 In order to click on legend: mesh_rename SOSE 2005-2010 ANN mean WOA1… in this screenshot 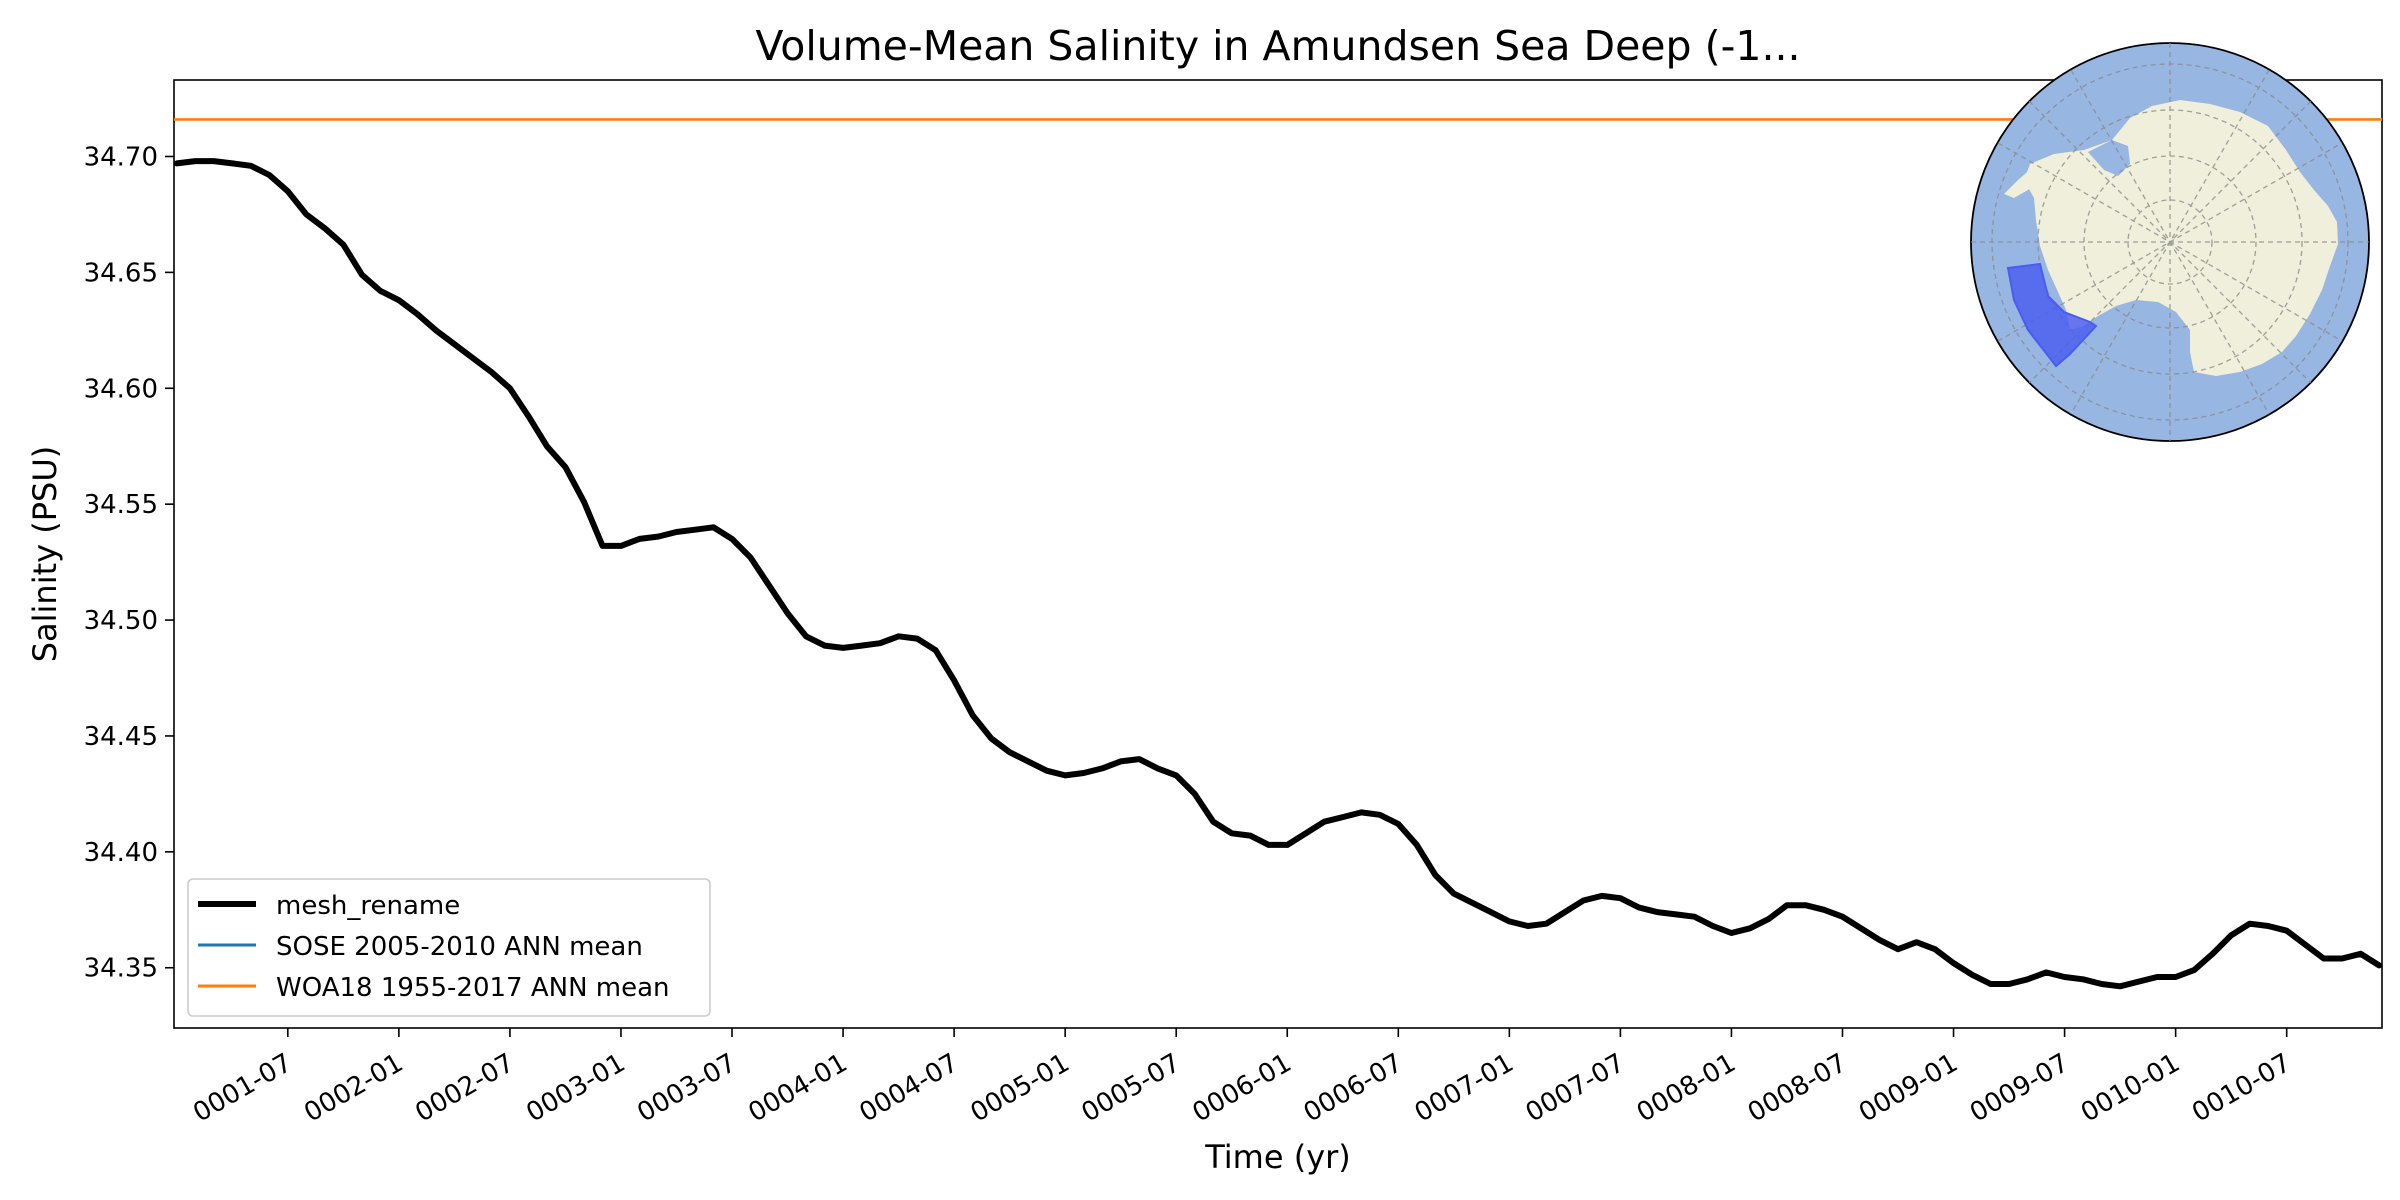, I will do `click(449, 947)`.